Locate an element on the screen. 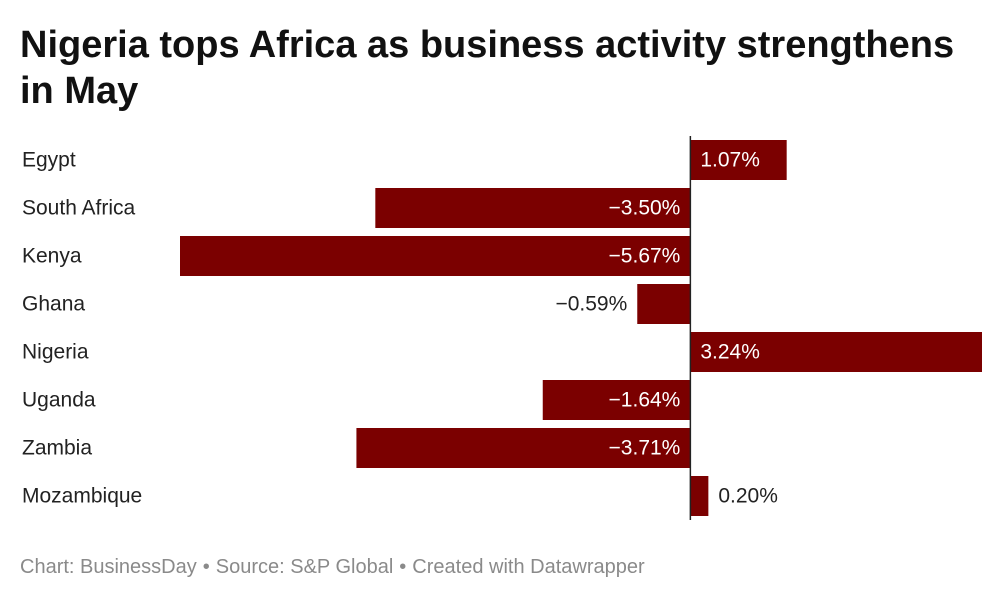  chart-credit: Chart: BusinessDay is located at coordinates (108, 567).